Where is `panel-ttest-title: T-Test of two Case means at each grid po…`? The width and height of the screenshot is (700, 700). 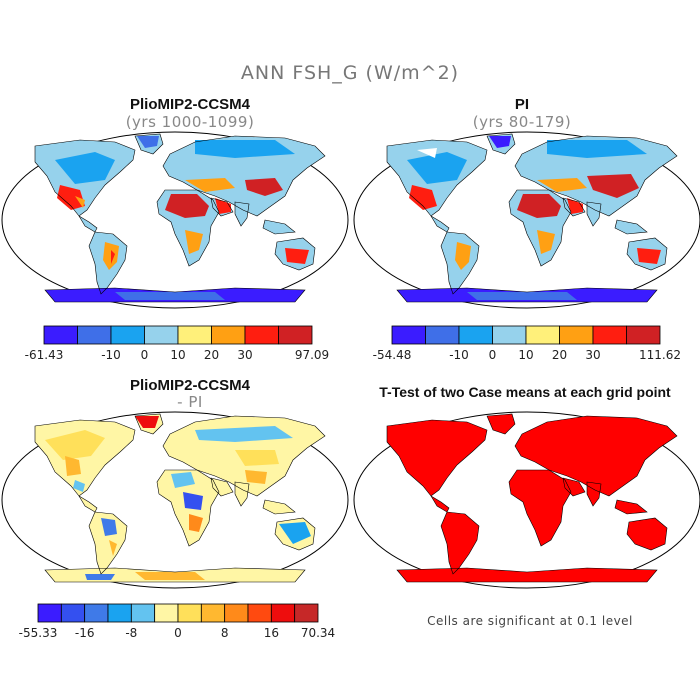 panel-ttest-title: T-Test of two Case means at each grid po… is located at coordinates (525, 392).